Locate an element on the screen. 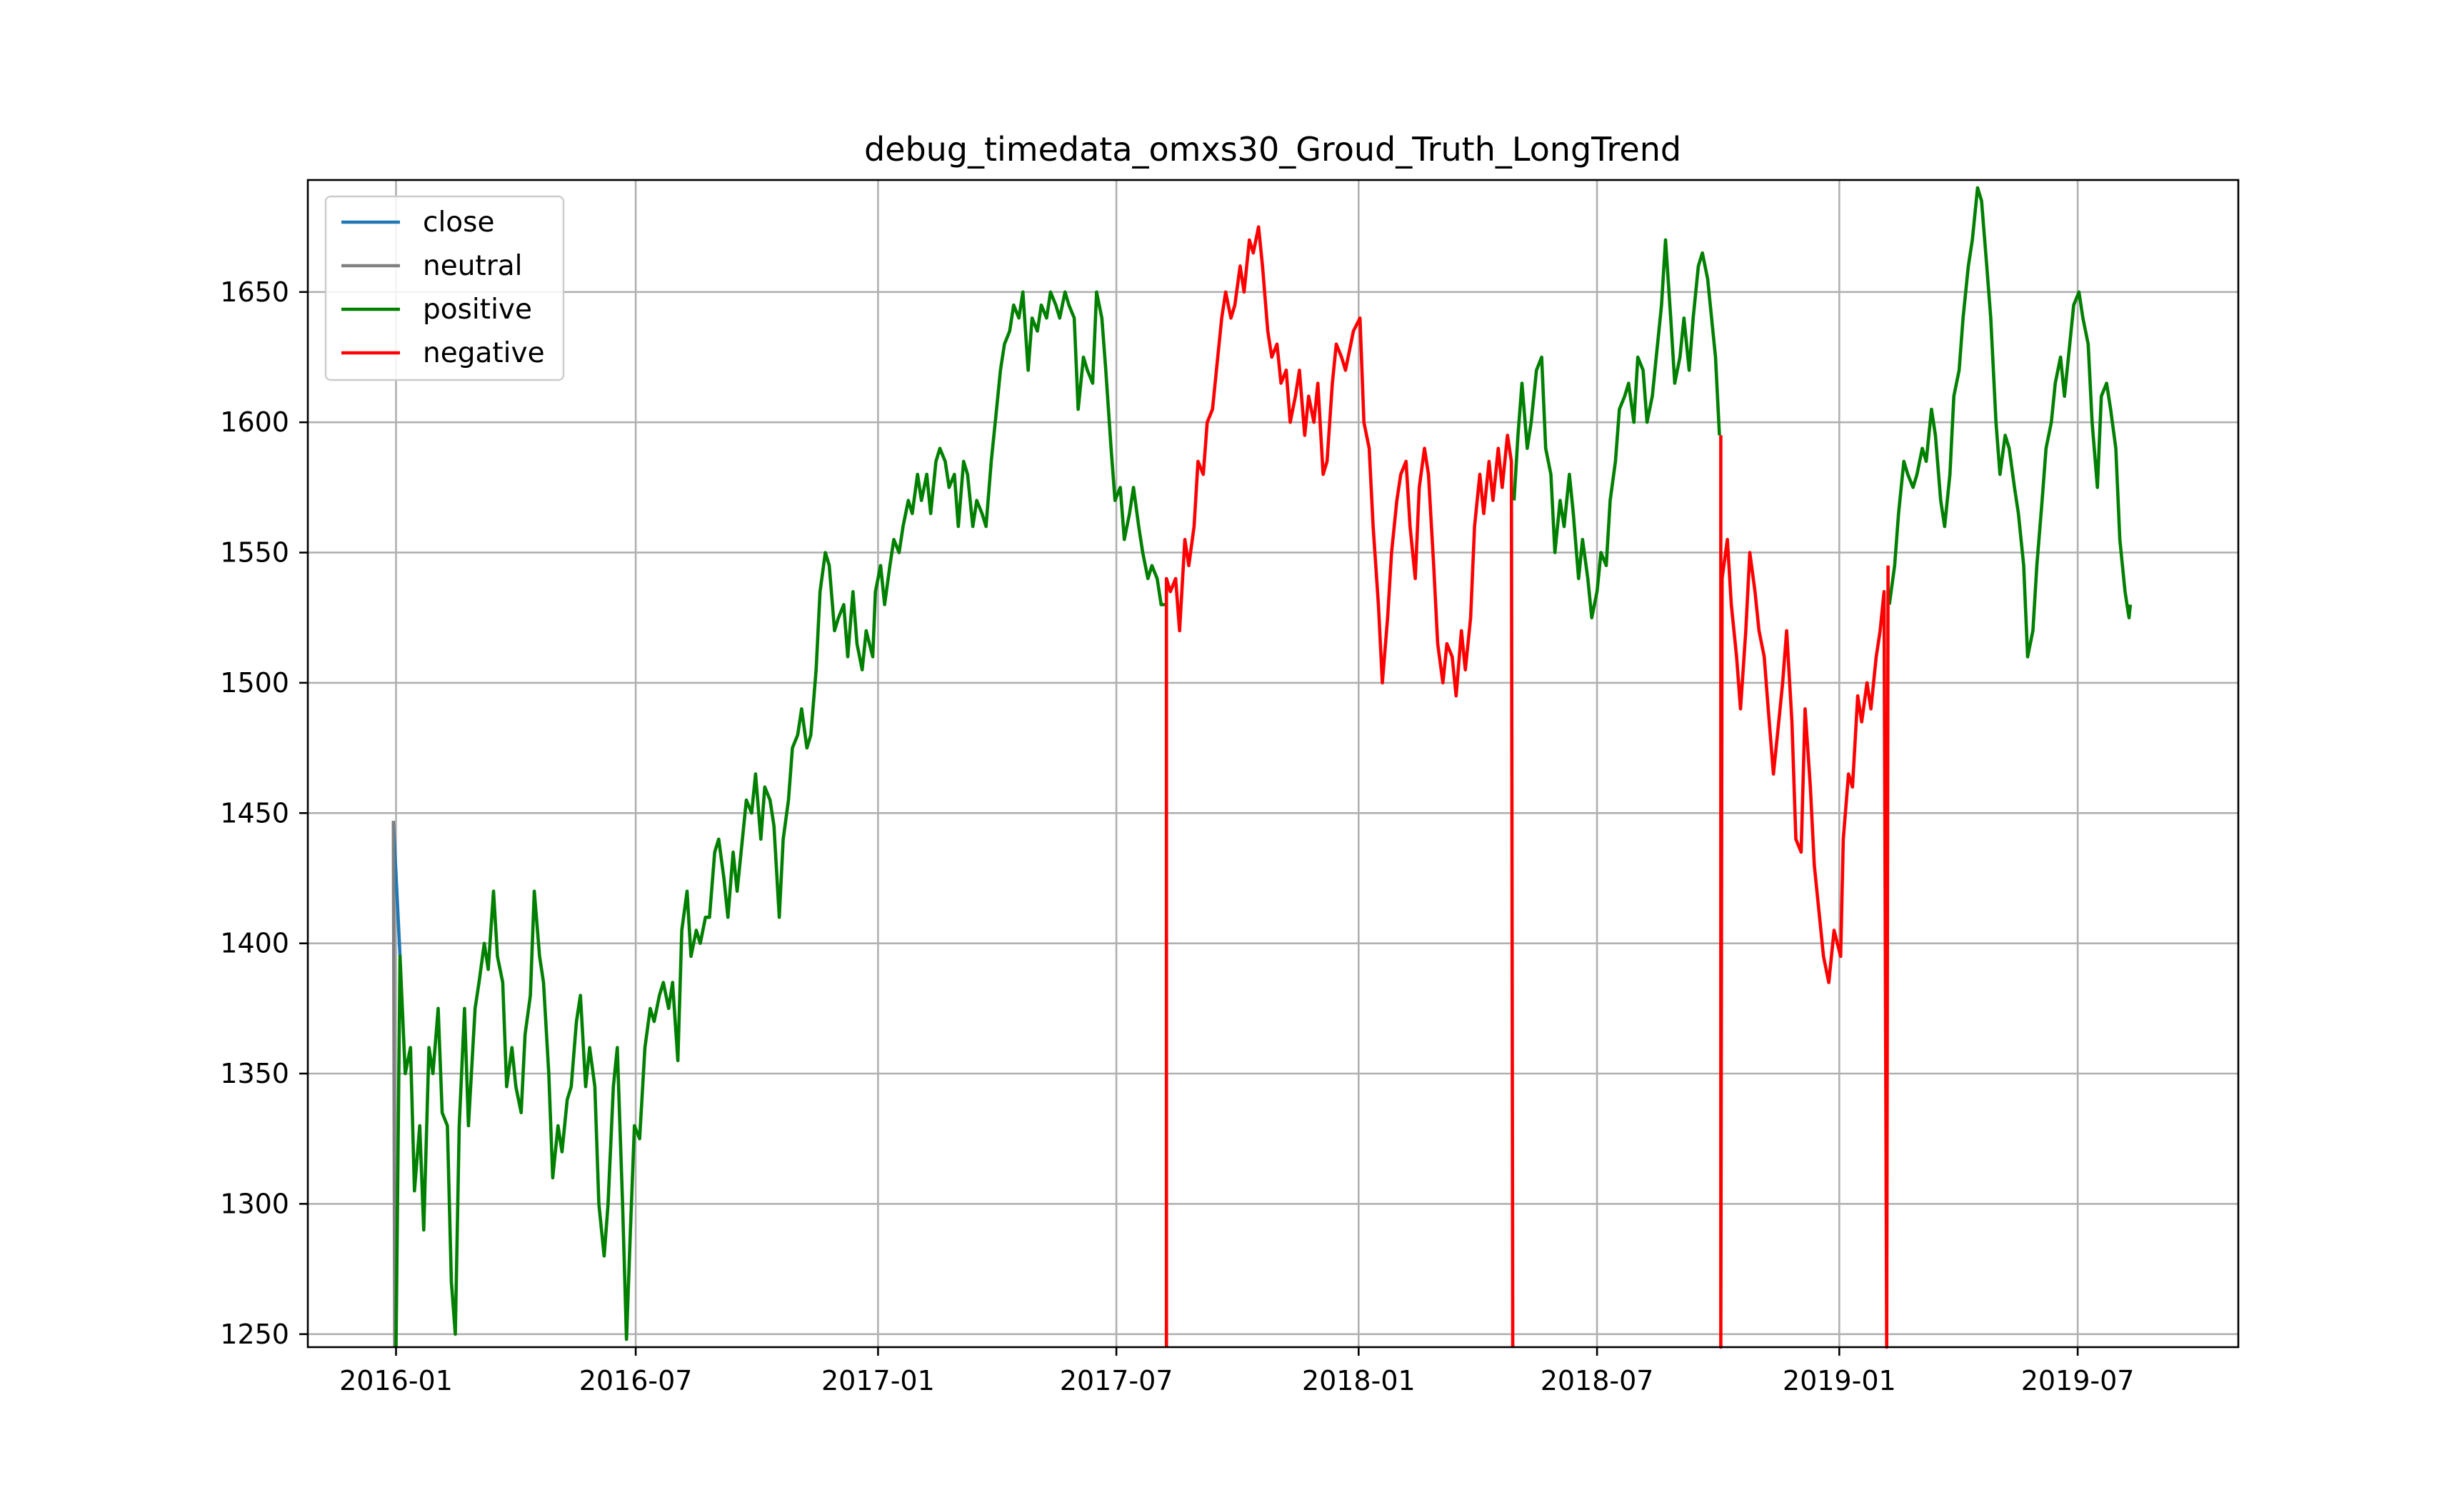 This screenshot has width=2464, height=1500. legend-label-positive: positive is located at coordinates (477, 310).